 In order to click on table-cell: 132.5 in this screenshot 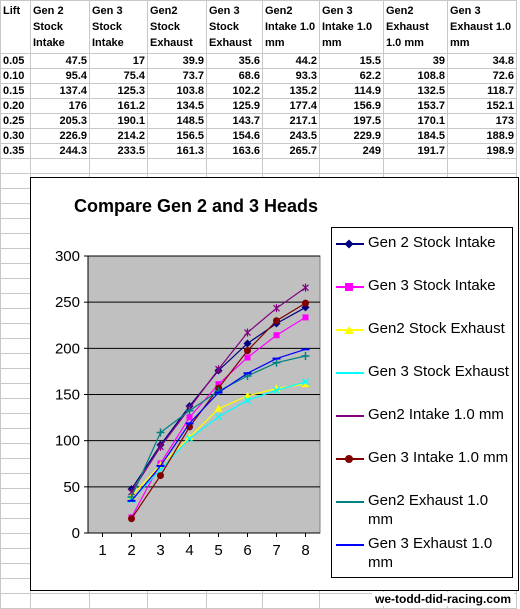, I will do `click(415, 91)`.